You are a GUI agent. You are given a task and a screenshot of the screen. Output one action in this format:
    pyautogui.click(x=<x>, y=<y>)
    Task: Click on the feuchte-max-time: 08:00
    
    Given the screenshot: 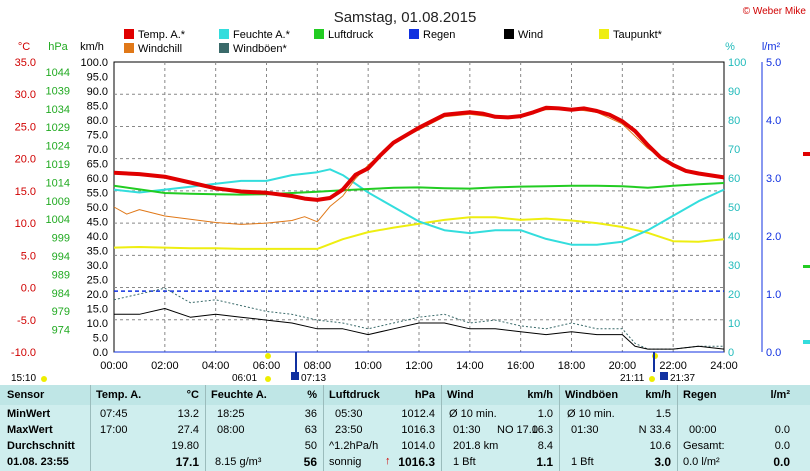 What is the action you would take?
    pyautogui.click(x=231, y=430)
    